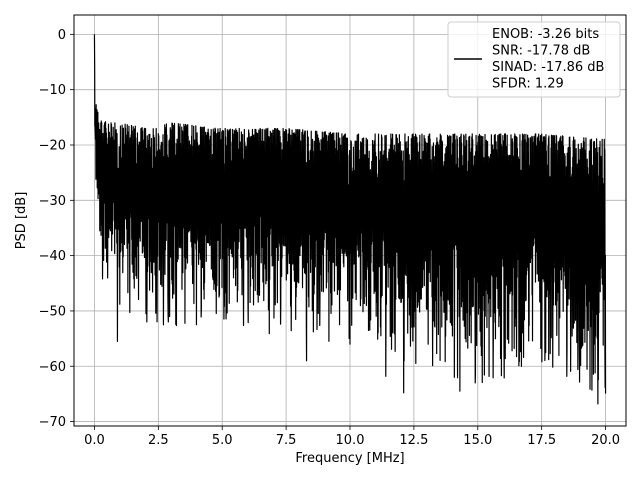 This screenshot has width=640, height=480. Describe the element at coordinates (52, 367) in the screenshot. I see `y-tick-label: −60` at that location.